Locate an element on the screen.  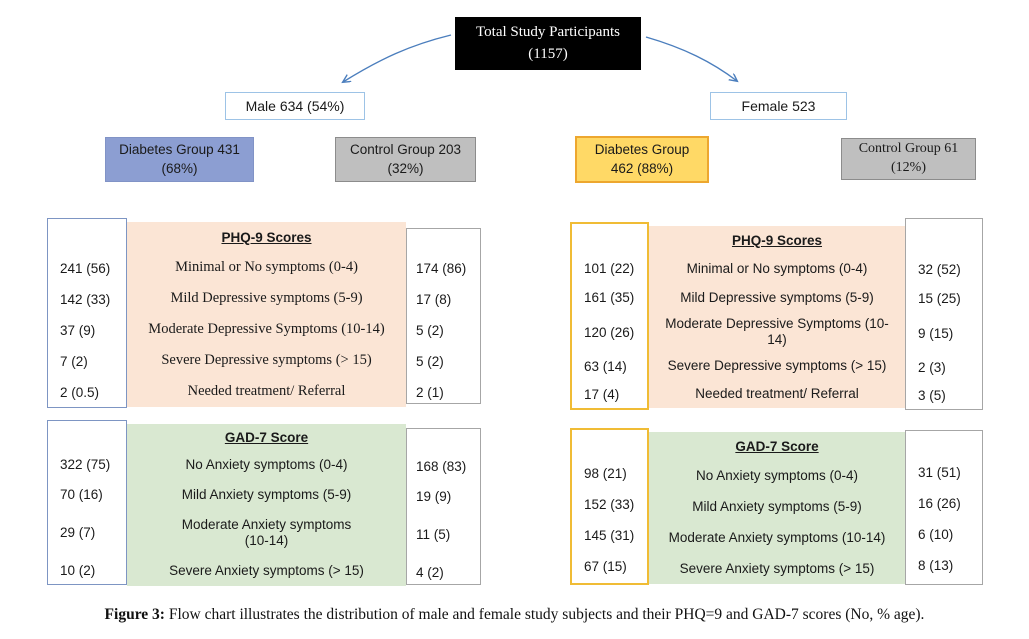
arrow-to-female is located at coordinates (691, 58).